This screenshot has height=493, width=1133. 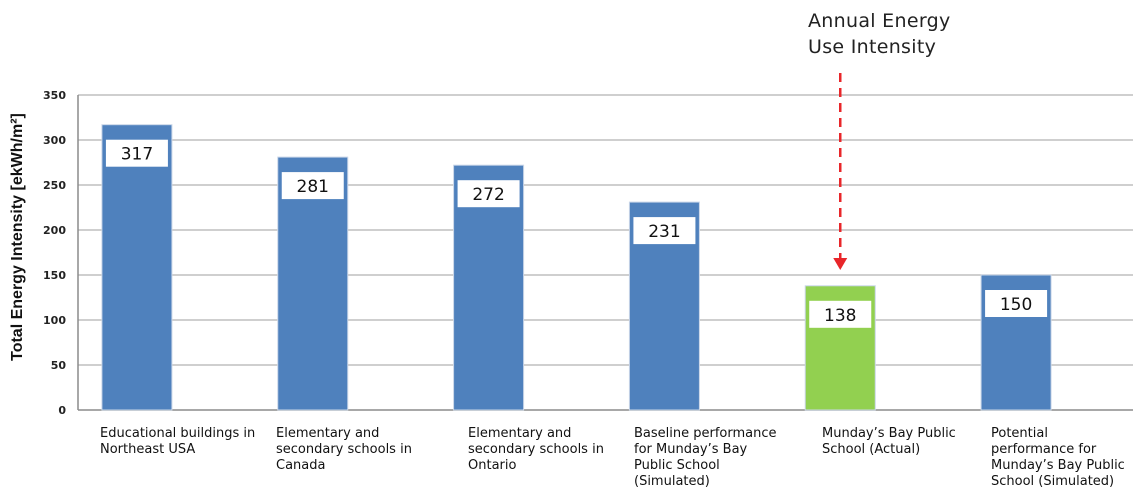 I want to click on y-tick-label: 50, so click(x=59, y=365).